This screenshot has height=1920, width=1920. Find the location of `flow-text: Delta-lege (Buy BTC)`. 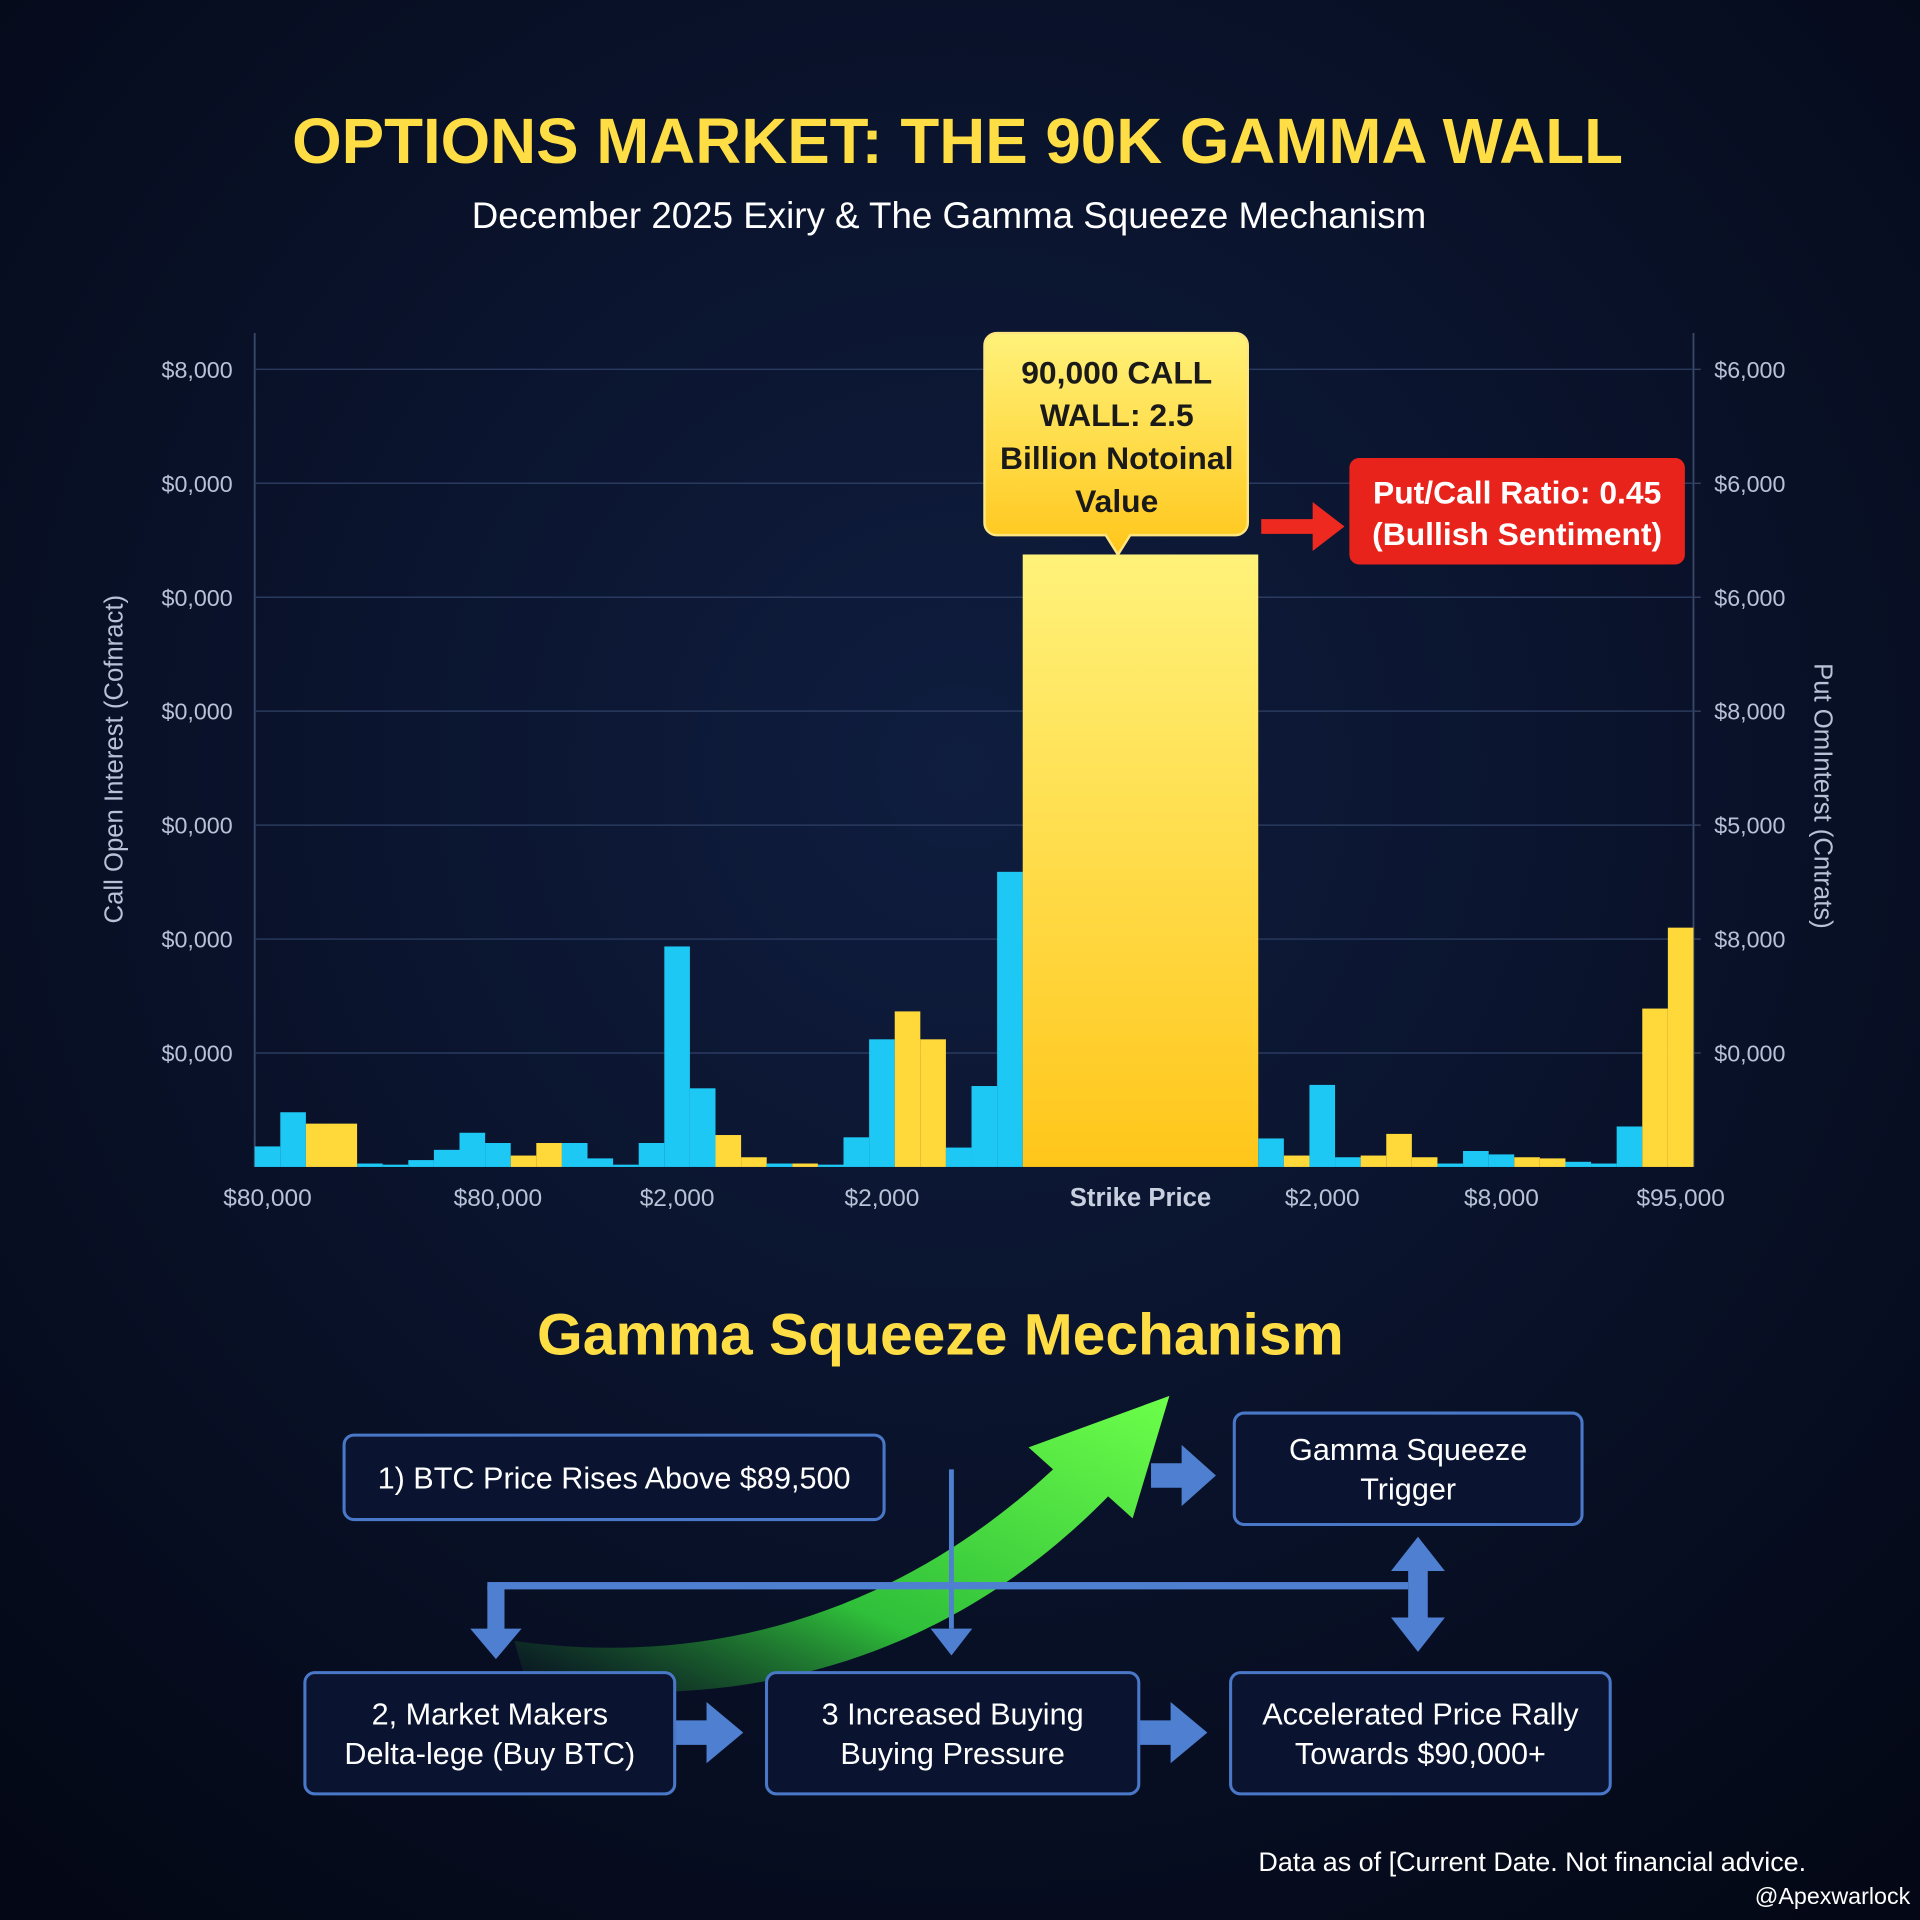

flow-text: Delta-lege (Buy BTC) is located at coordinates (489, 1754).